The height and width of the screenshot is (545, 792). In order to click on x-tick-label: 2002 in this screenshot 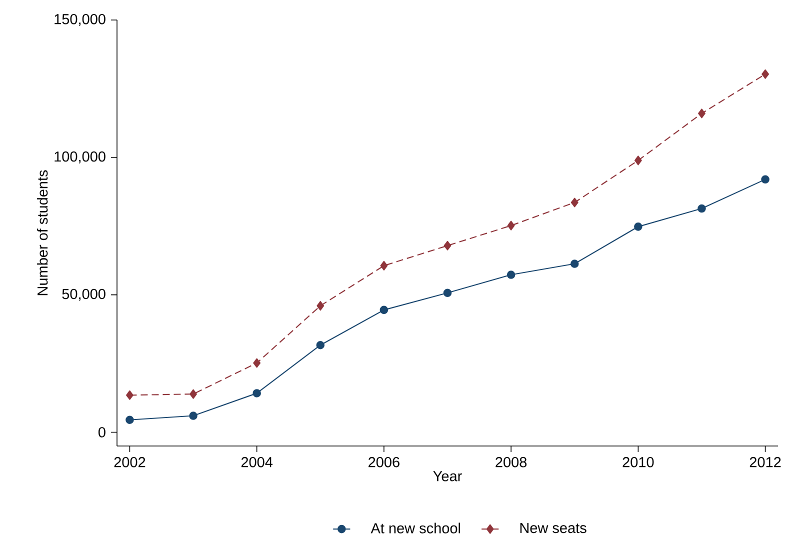, I will do `click(130, 462)`.